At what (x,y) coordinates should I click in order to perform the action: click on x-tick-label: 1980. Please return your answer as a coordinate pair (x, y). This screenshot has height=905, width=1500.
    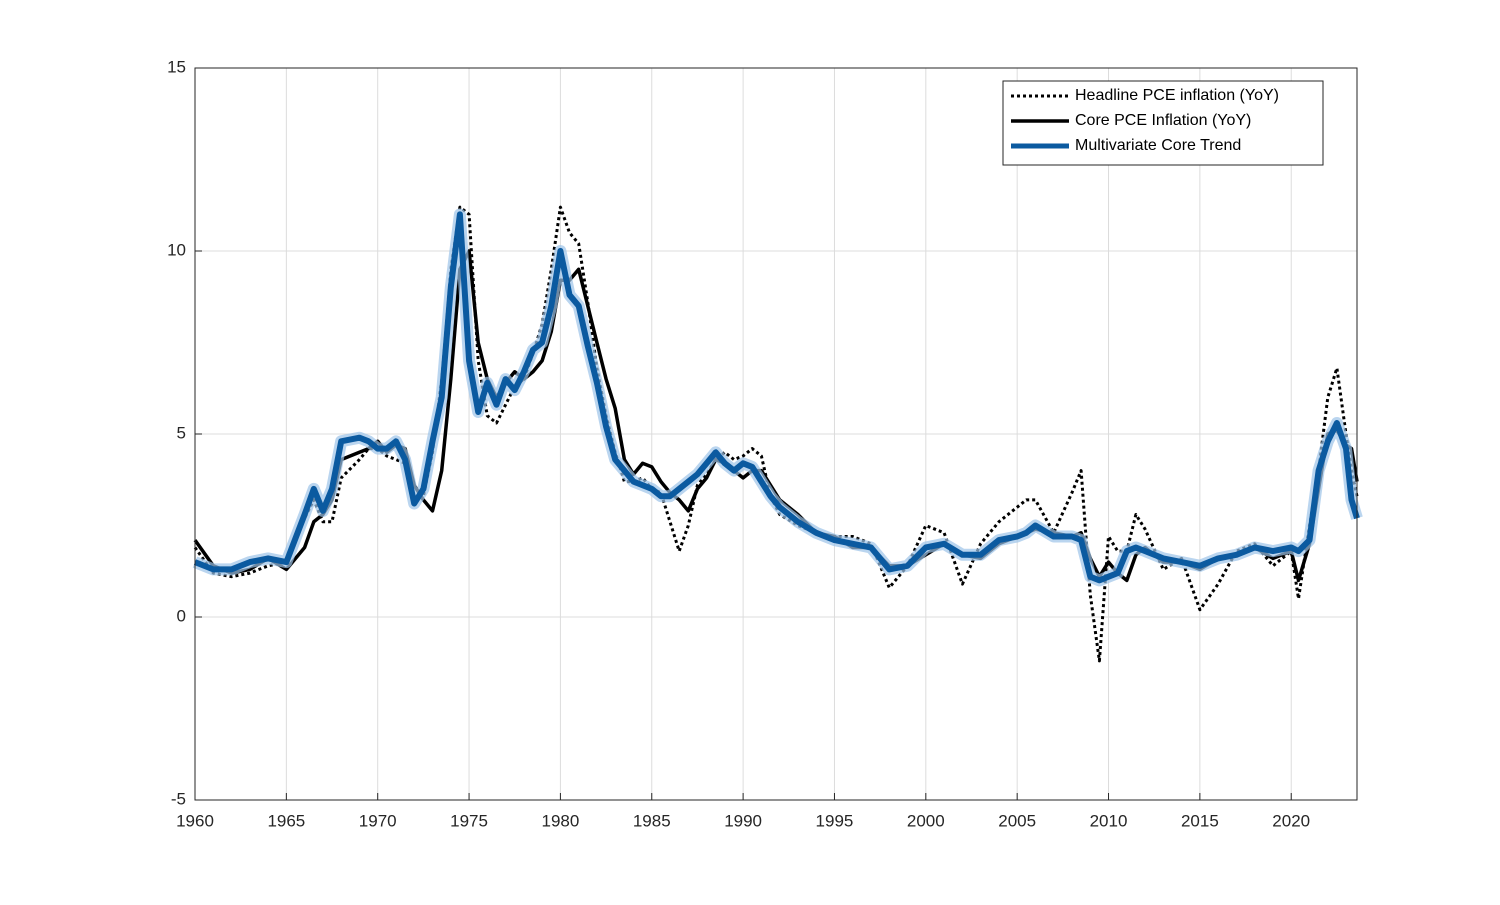
    Looking at the image, I should click on (560, 820).